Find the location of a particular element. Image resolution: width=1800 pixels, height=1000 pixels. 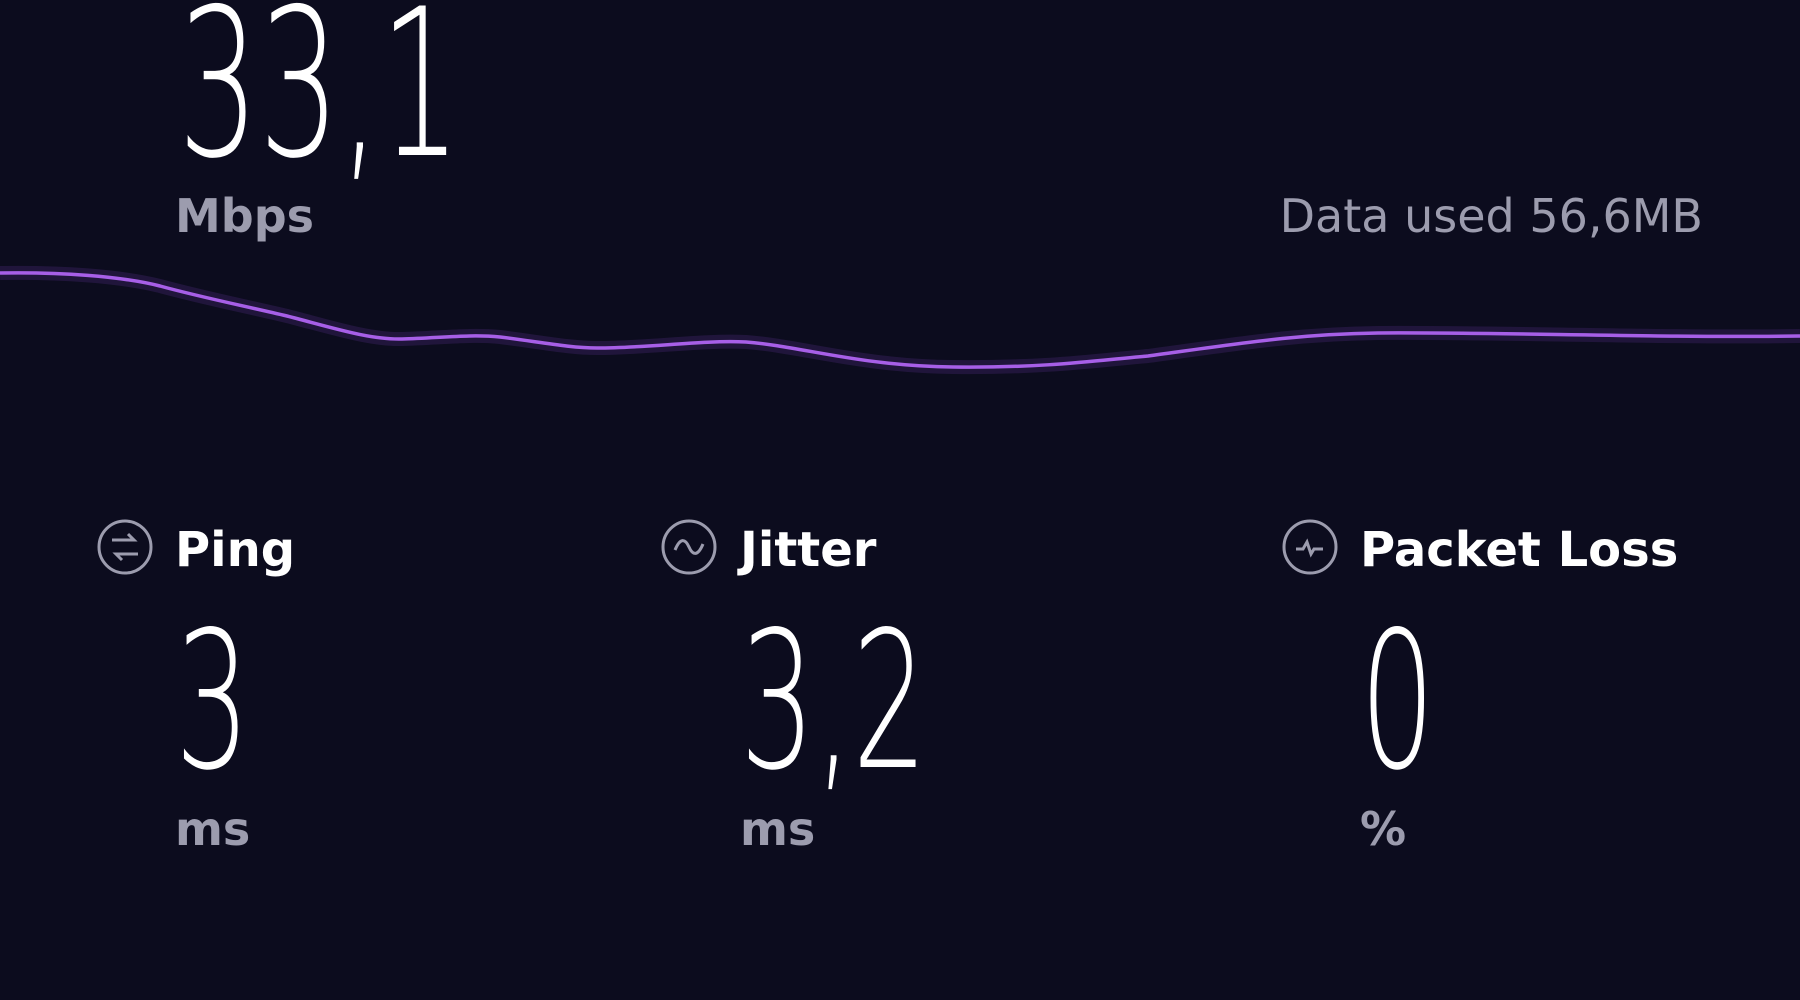

metric-value: 3,2 is located at coordinates (833, 702).